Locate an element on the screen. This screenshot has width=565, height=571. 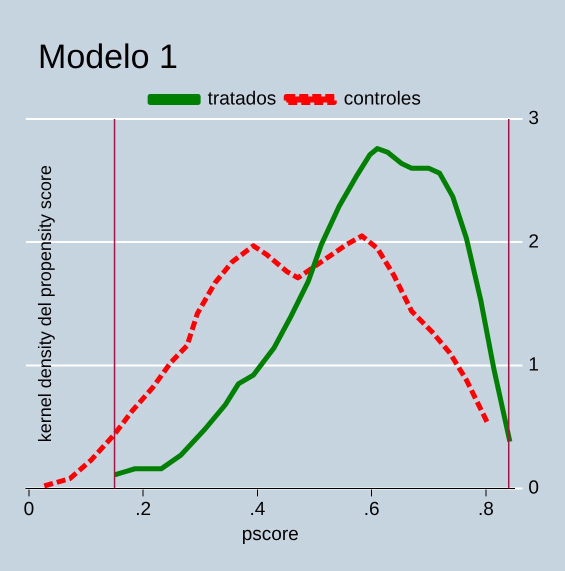
chart-title: Modelo 1 is located at coordinates (108, 57).